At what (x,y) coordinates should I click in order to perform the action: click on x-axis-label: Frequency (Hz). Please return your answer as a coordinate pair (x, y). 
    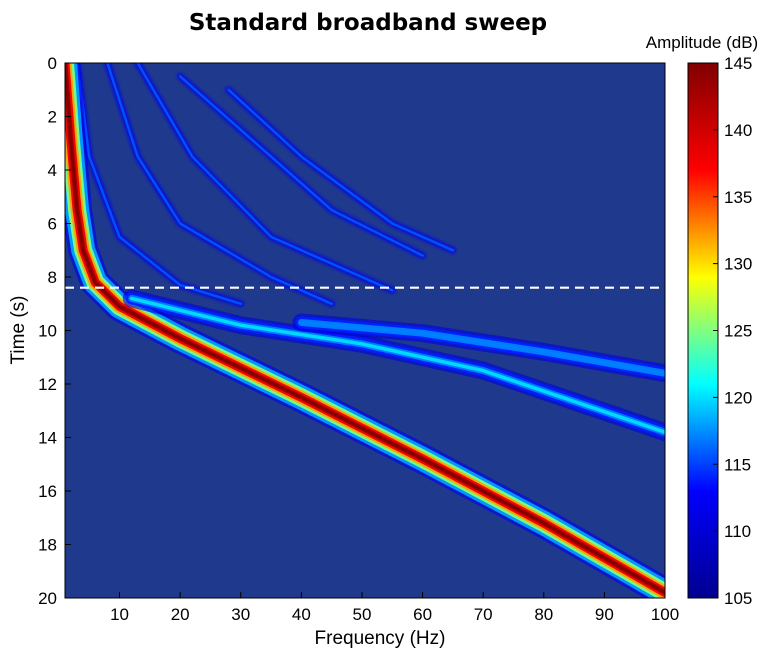
    Looking at the image, I should click on (380, 638).